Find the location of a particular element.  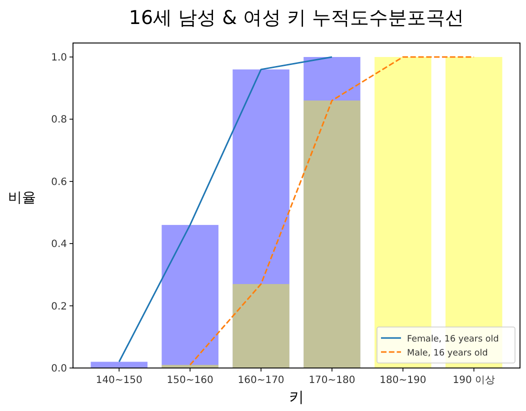

y-tick-label: 0.4 is located at coordinates (59, 244).